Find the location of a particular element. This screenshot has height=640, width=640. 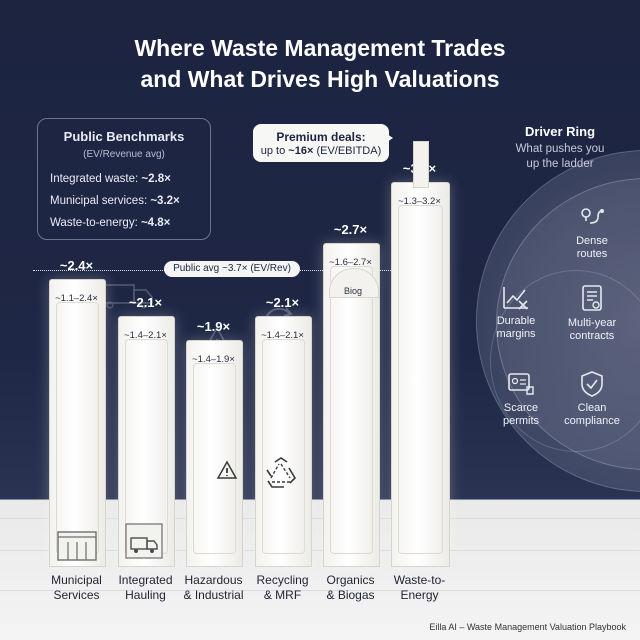

callout-pointer is located at coordinates (388, 138).